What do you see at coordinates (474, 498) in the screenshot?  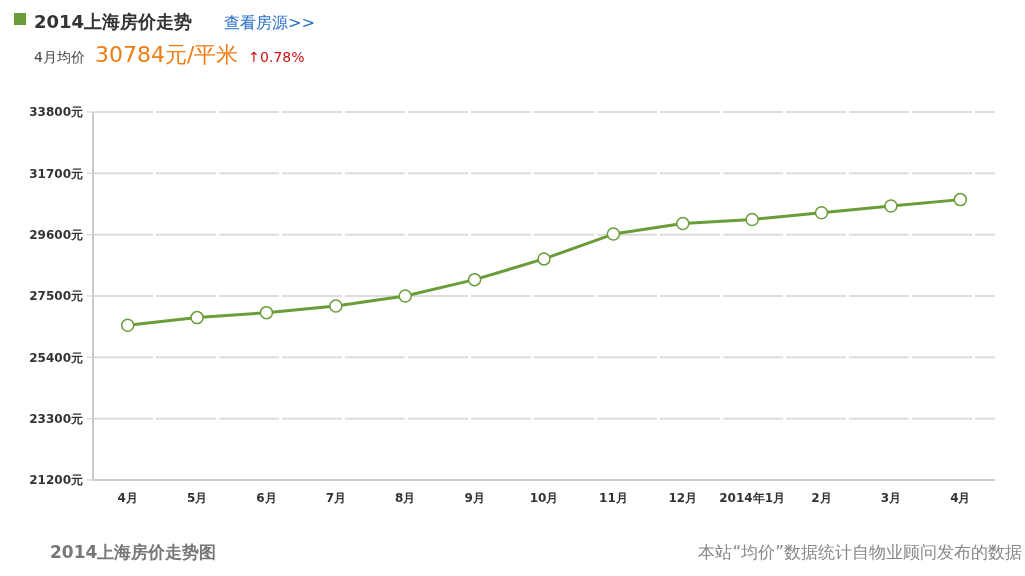 I see `x-tick-label: 9月` at bounding box center [474, 498].